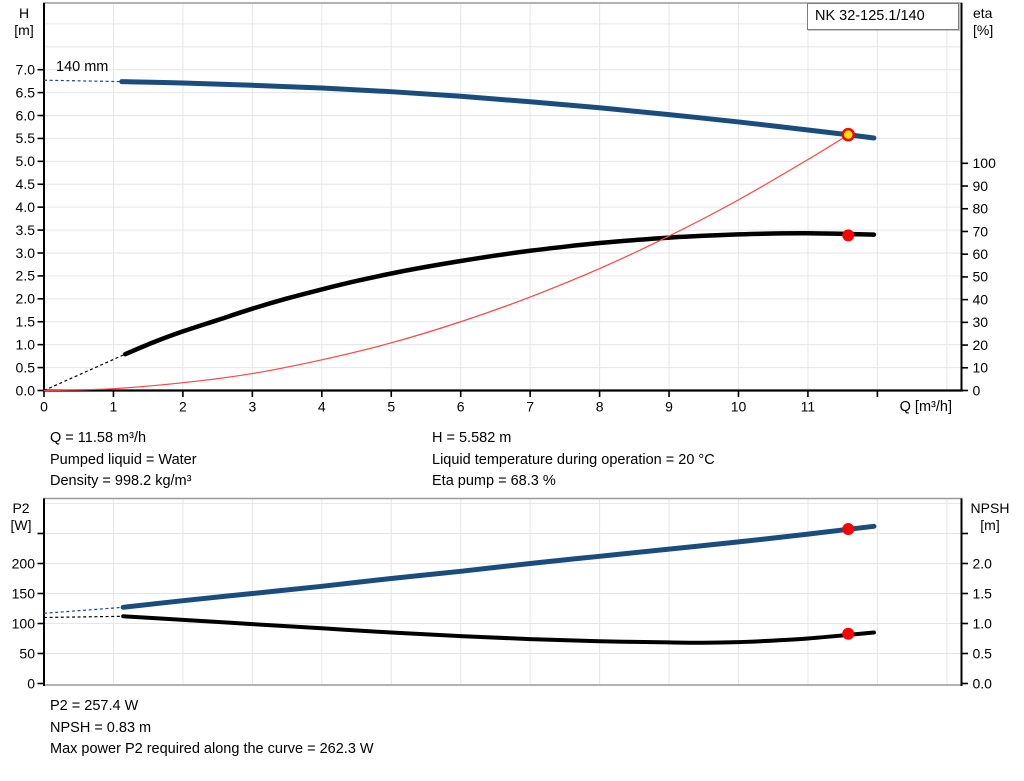 The height and width of the screenshot is (781, 1024). Describe the element at coordinates (985, 163) in the screenshot. I see `qh-eta-chart-right-tick-label: 100` at that location.